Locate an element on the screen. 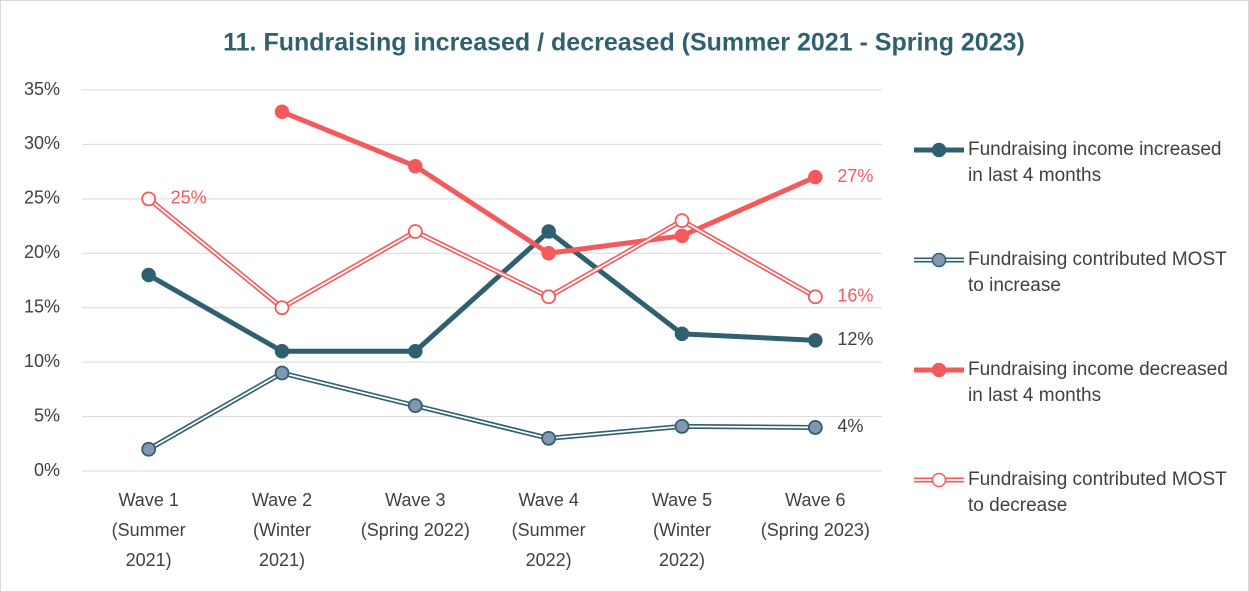 This screenshot has width=1249, height=592. x-tick-label: Wave 1 (Summer 2021) is located at coordinates (149, 530).